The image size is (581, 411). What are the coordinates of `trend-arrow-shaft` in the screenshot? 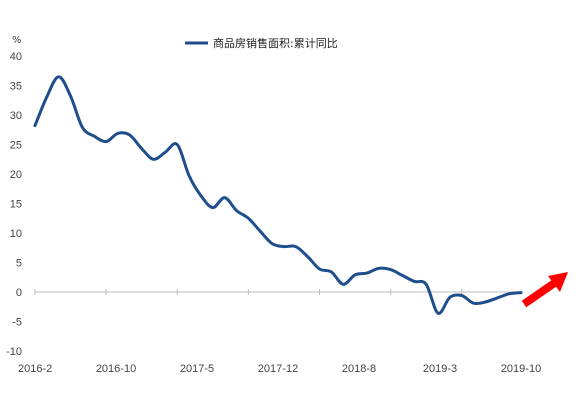 It's located at (540, 293).